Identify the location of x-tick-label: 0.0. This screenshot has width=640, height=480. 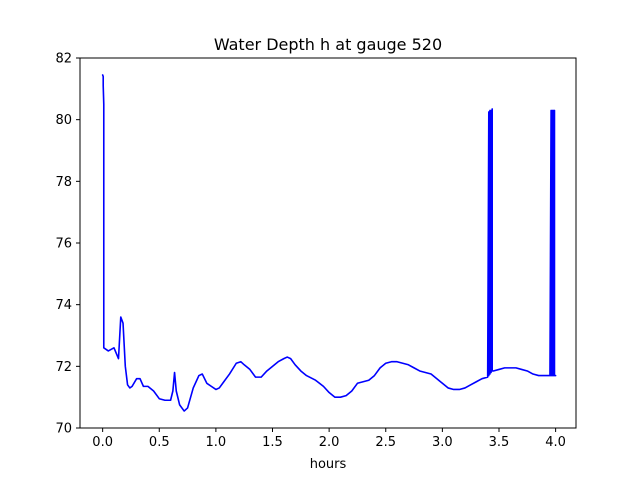
(102, 442).